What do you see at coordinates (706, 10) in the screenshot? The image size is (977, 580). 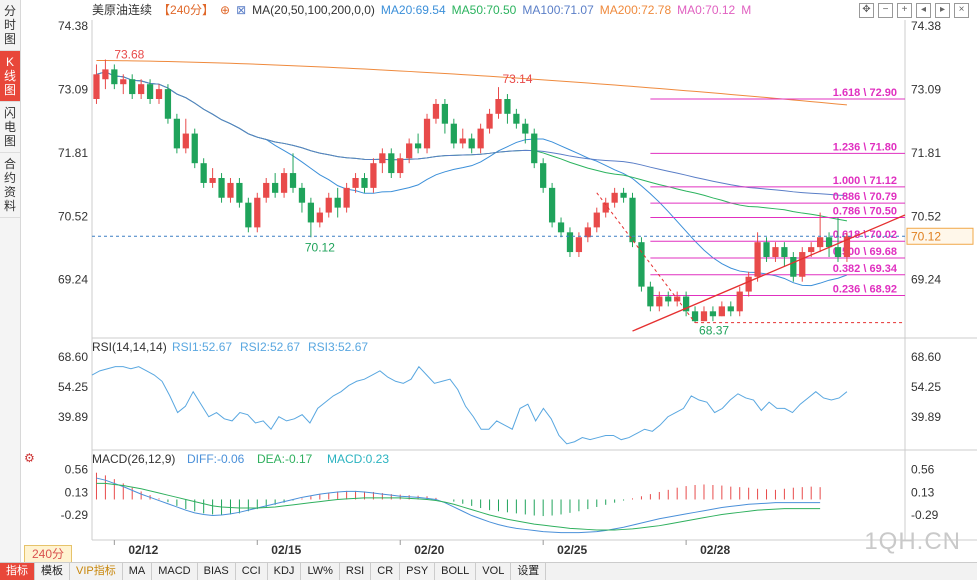 I see `ma0-value: MA0:70.12` at bounding box center [706, 10].